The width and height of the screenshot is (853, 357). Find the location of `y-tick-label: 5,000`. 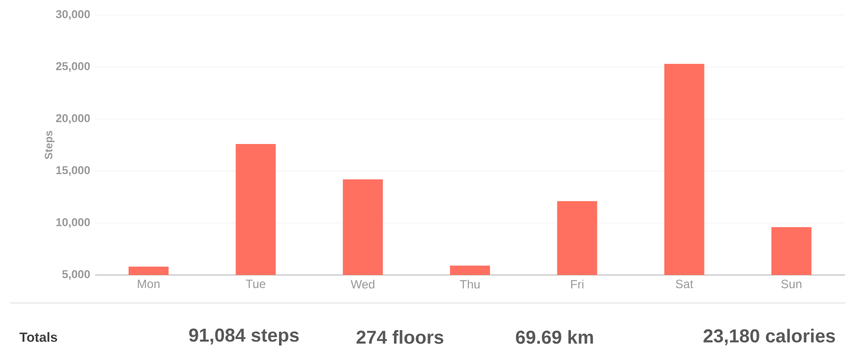

y-tick-label: 5,000 is located at coordinates (76, 275).